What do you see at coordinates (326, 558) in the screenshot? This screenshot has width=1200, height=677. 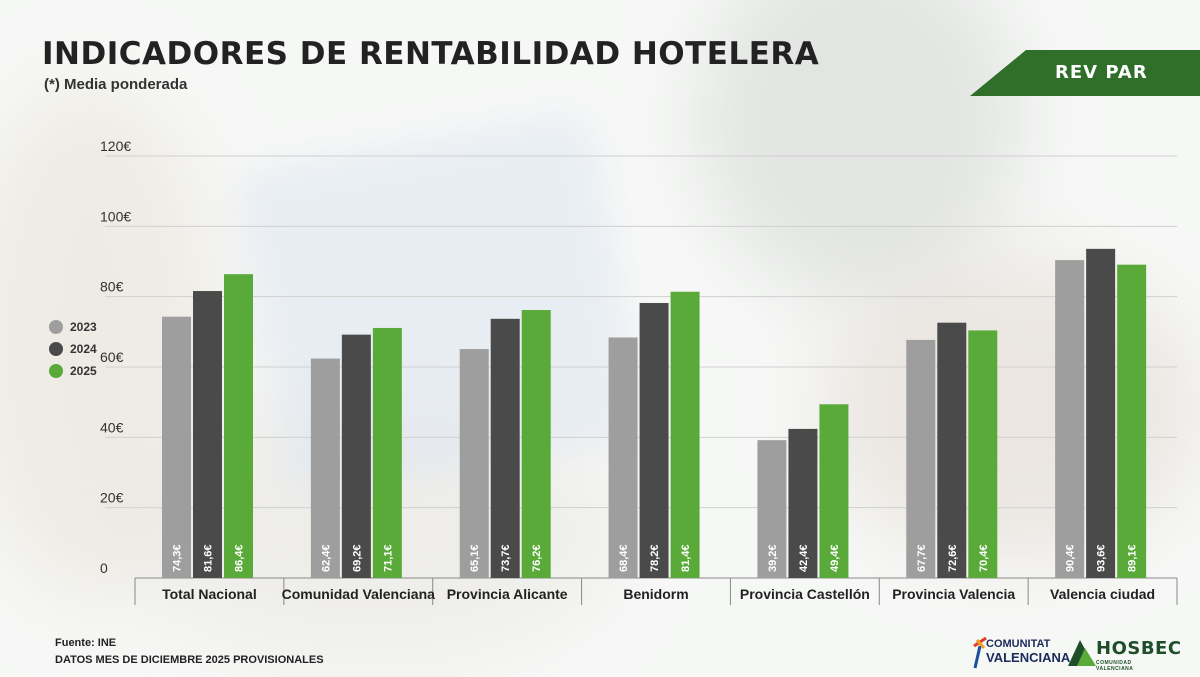 I see `bar-value-label: 62,4€` at bounding box center [326, 558].